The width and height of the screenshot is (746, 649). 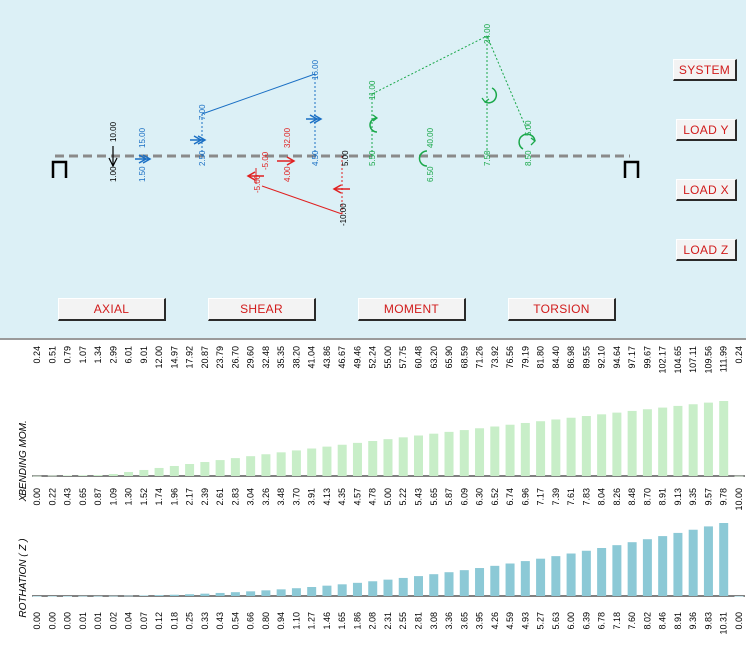 I want to click on moment-value-label: 23.79, so click(x=220, y=357).